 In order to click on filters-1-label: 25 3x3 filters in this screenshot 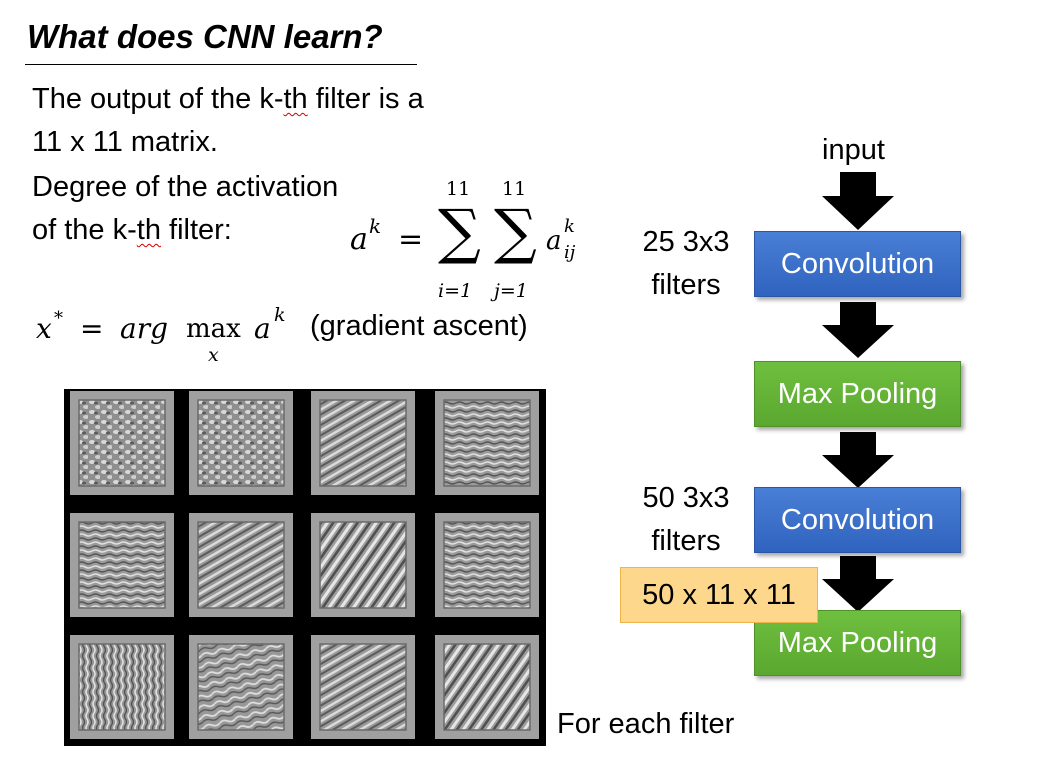, I will do `click(686, 264)`.